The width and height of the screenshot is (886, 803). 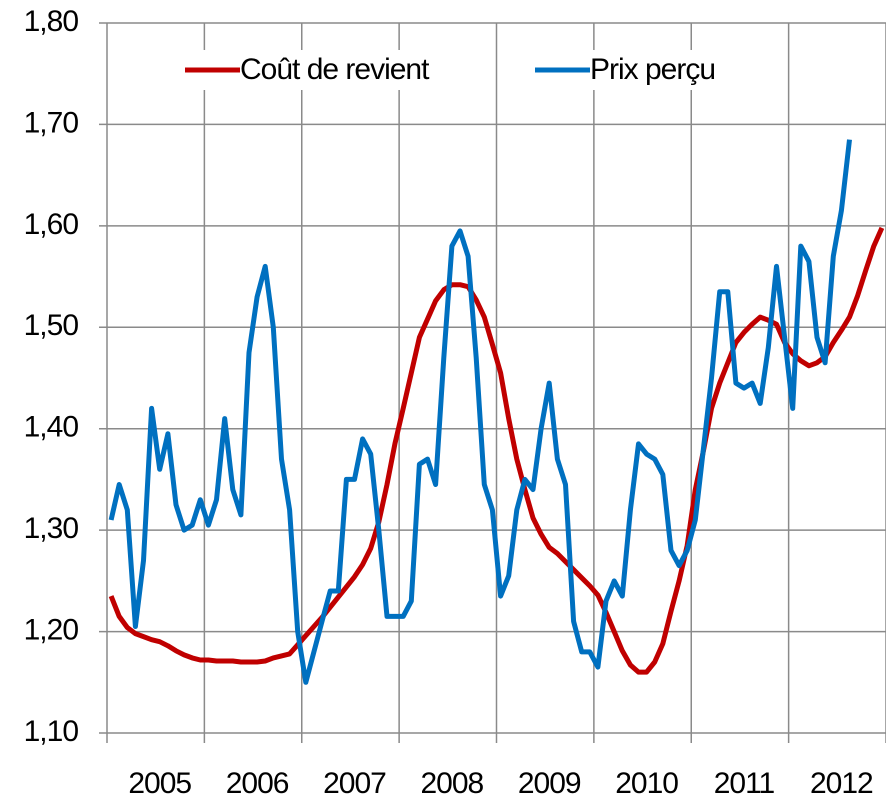 What do you see at coordinates (51, 224) in the screenshot?
I see `y-tick-label: 1,60` at bounding box center [51, 224].